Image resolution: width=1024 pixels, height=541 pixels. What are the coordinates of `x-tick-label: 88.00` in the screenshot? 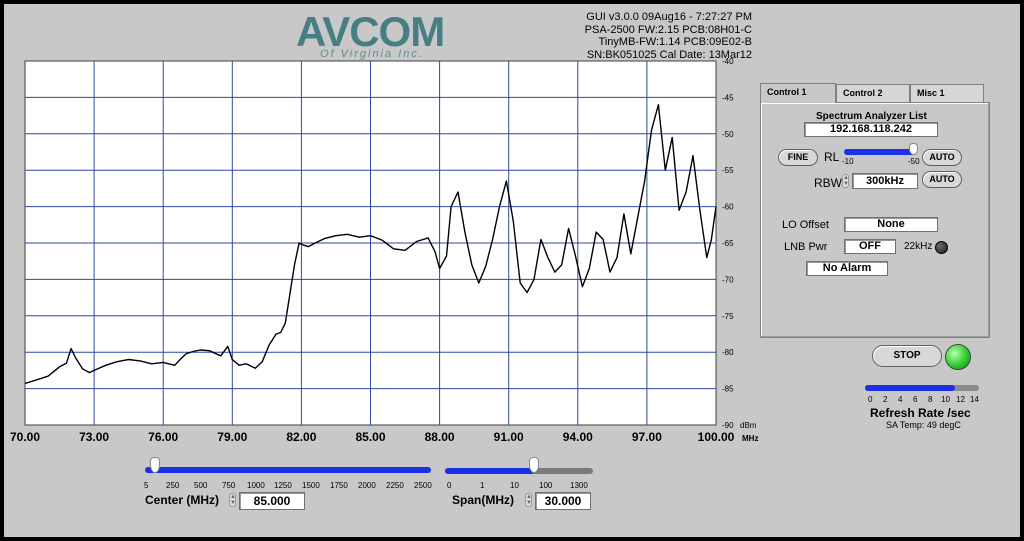 It's located at (440, 437).